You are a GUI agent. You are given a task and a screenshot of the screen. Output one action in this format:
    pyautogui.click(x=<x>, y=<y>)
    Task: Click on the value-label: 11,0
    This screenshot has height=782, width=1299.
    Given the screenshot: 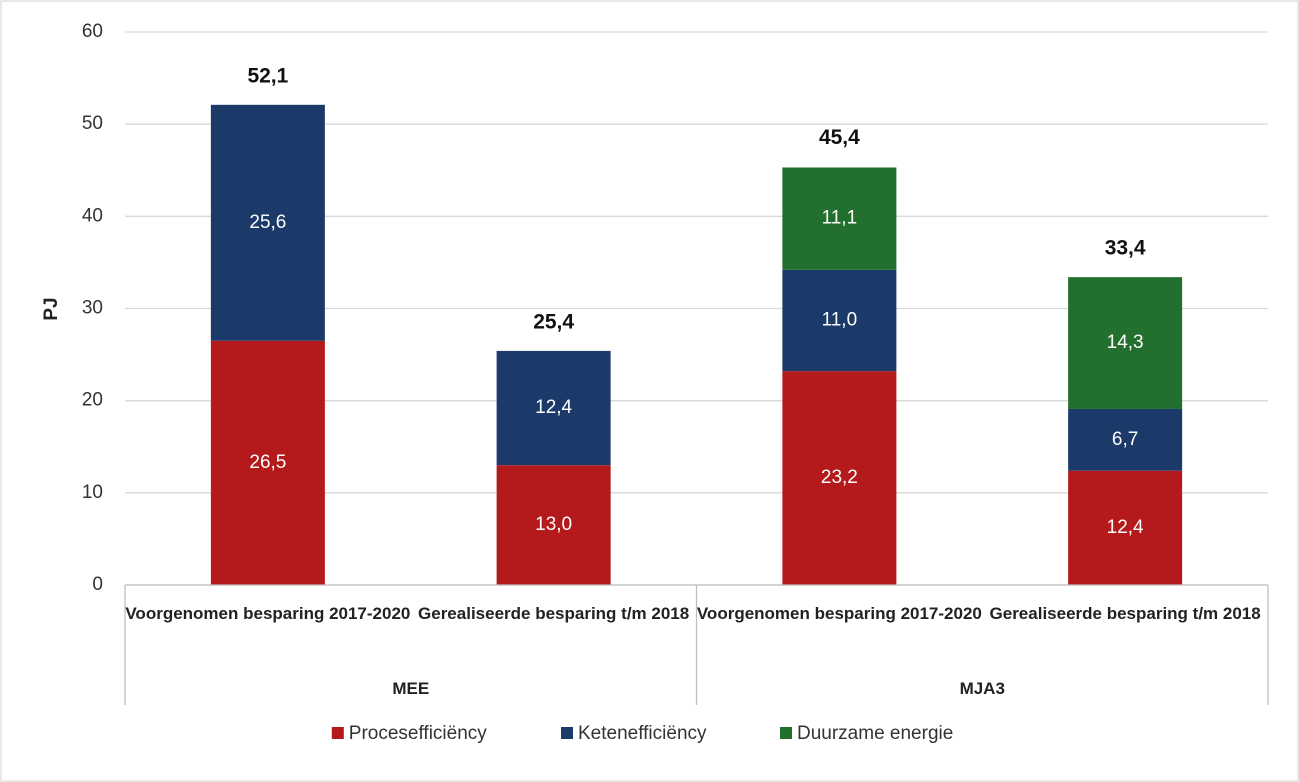 What is the action you would take?
    pyautogui.click(x=840, y=319)
    